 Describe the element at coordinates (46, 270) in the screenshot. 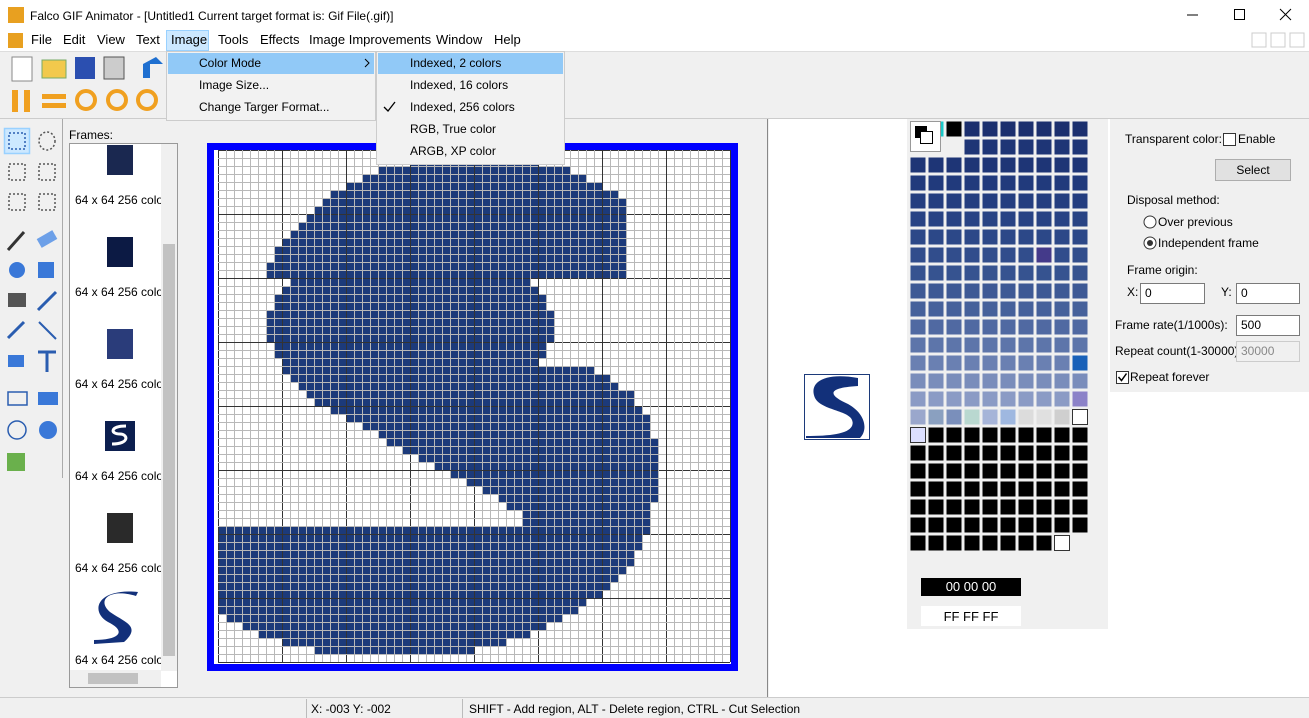

I see `tool-spray` at that location.